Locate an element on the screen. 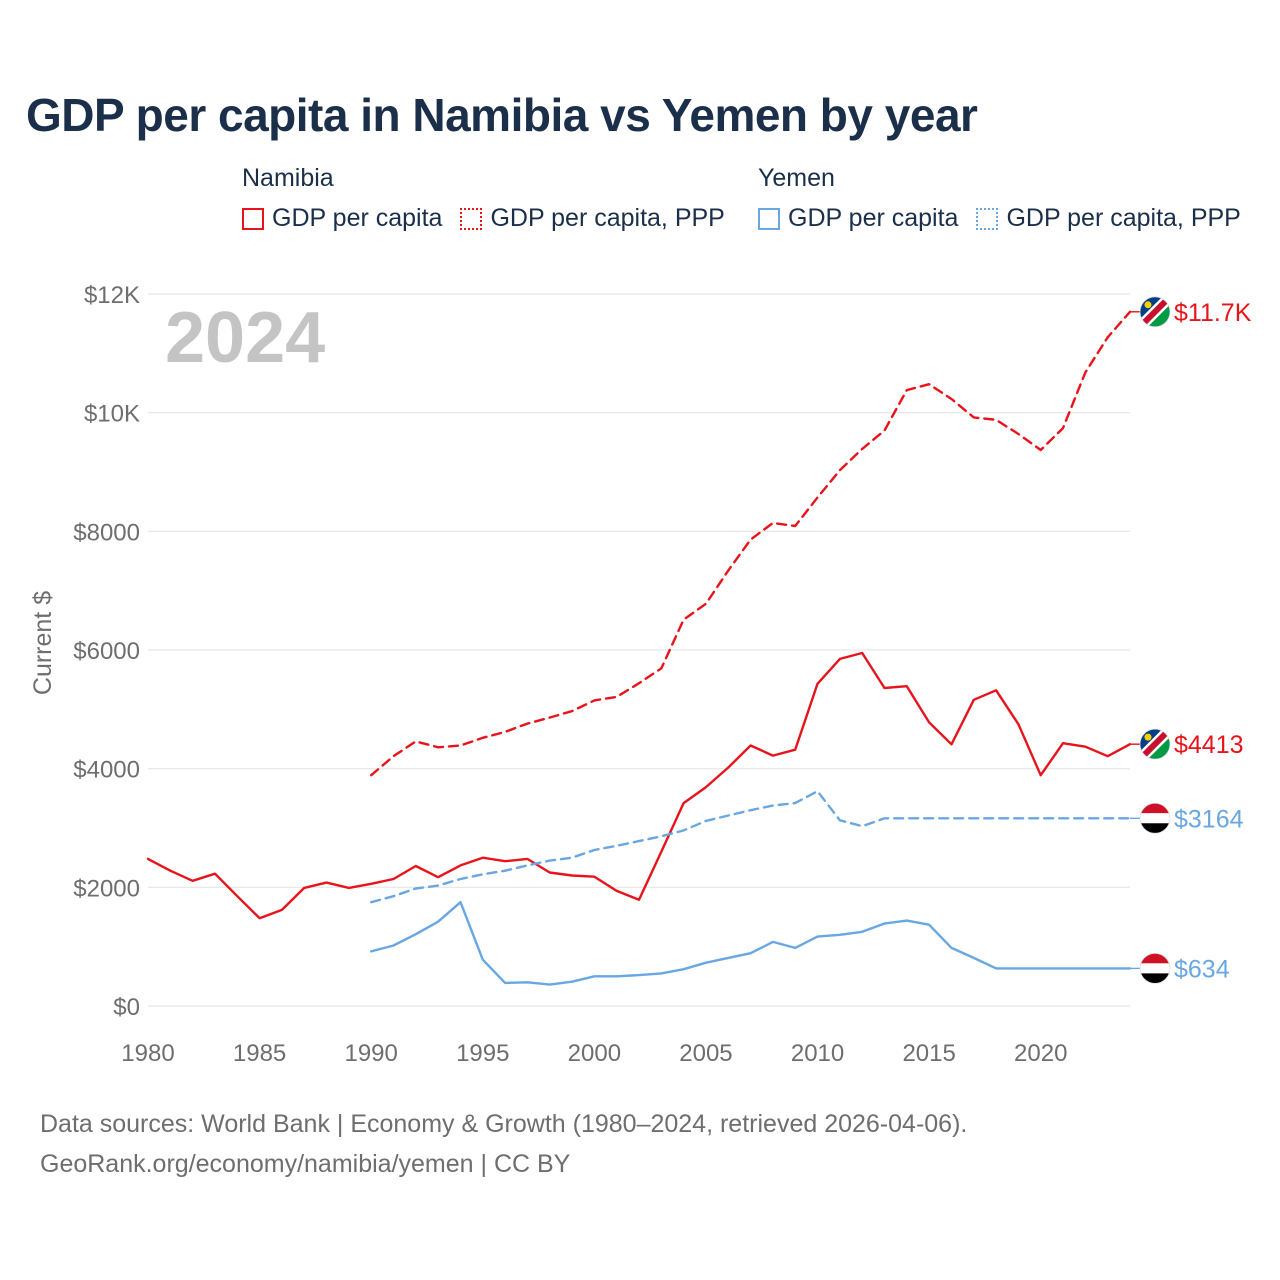 The height and width of the screenshot is (1280, 1280). legend-item-namibia-gdp: GDP per capita is located at coordinates (342, 218).